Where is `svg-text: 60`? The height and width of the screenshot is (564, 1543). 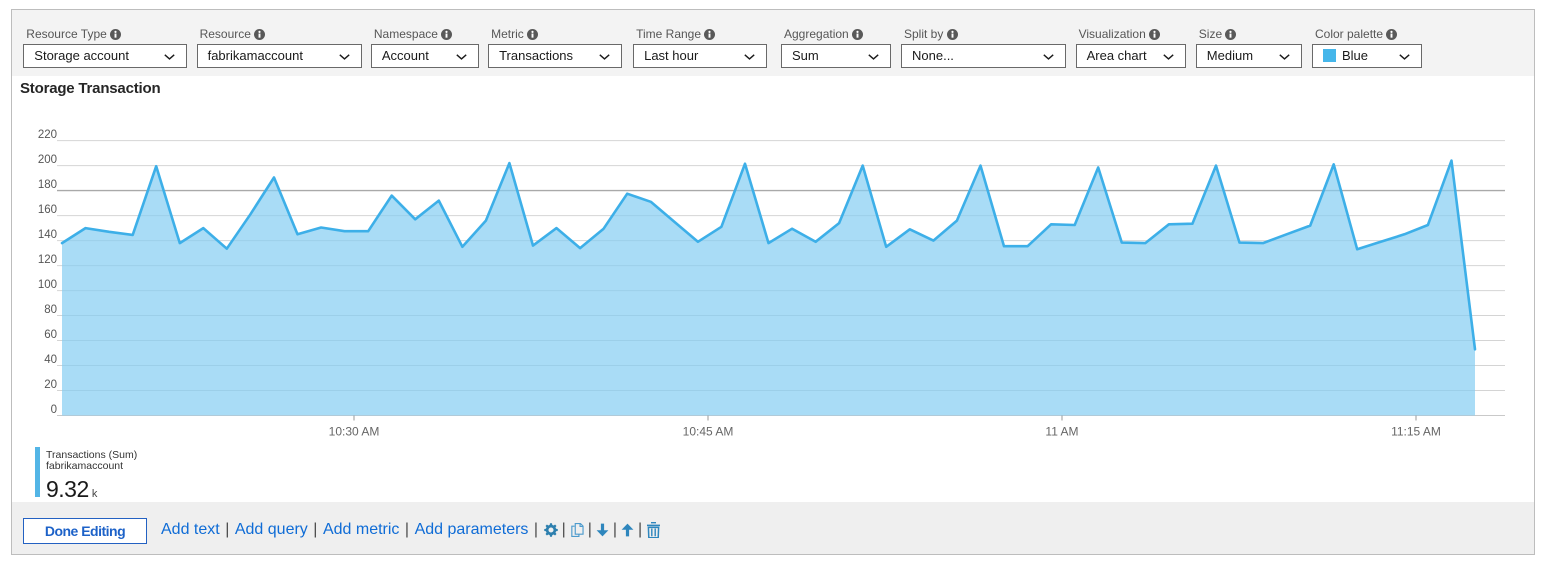
svg-text: 60 is located at coordinates (50, 335).